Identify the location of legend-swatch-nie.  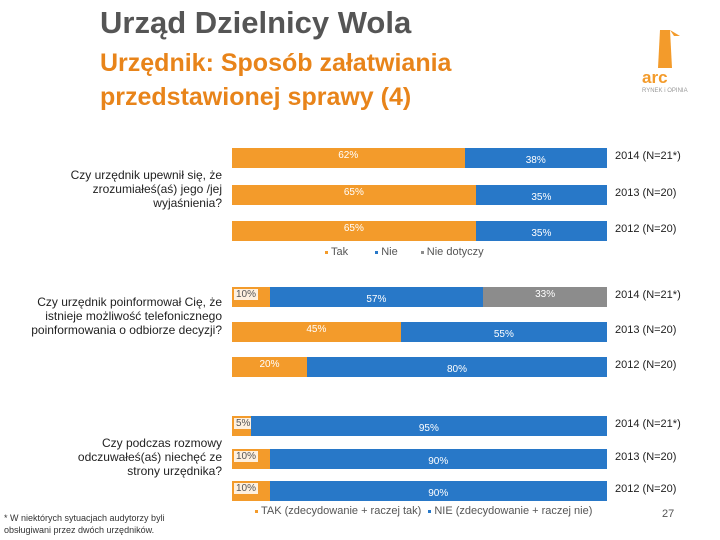
(377, 252).